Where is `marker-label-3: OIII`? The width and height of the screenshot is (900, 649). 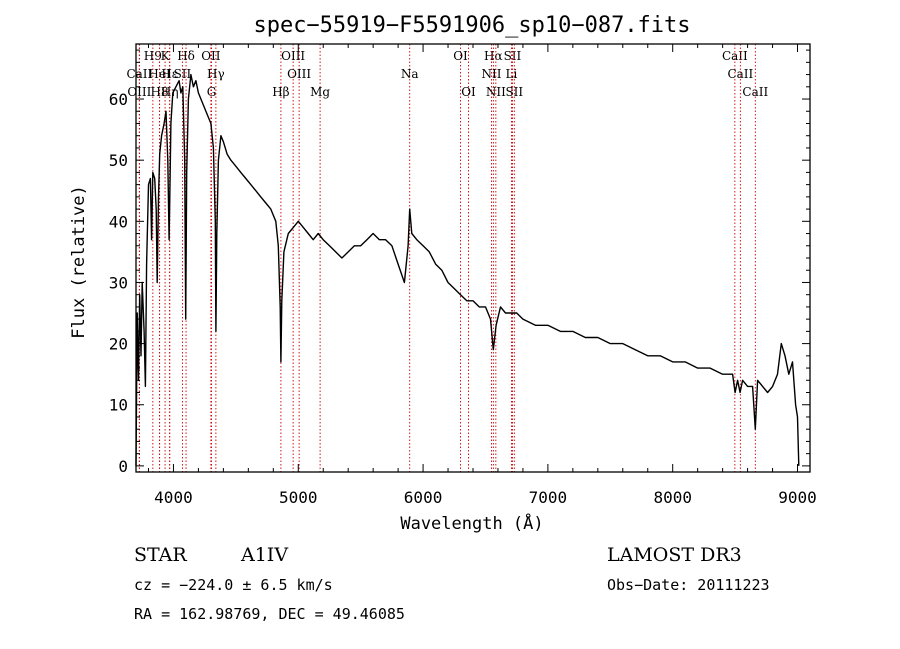 marker-label-3: OIII is located at coordinates (293, 56).